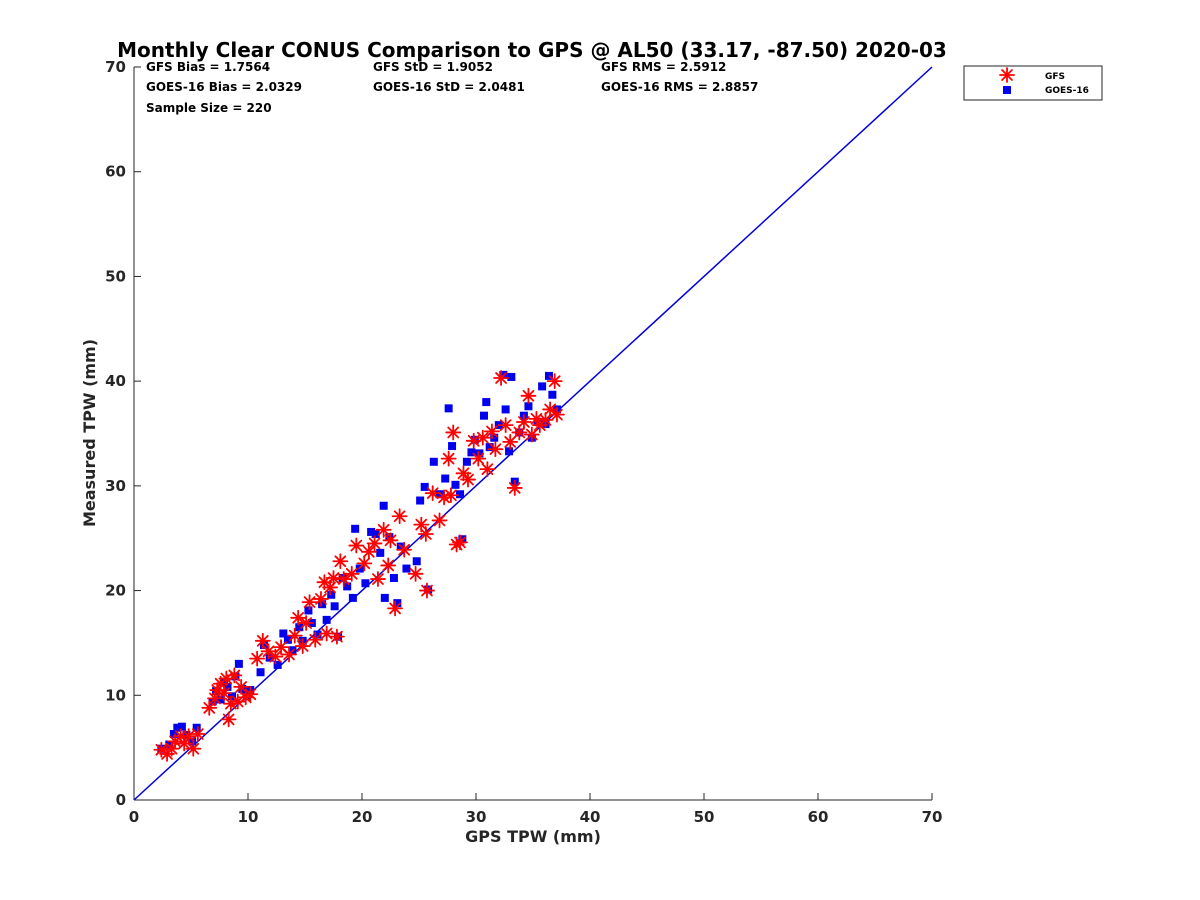 The width and height of the screenshot is (1200, 900). What do you see at coordinates (115, 695) in the screenshot?
I see `y-tick-label: 10` at bounding box center [115, 695].